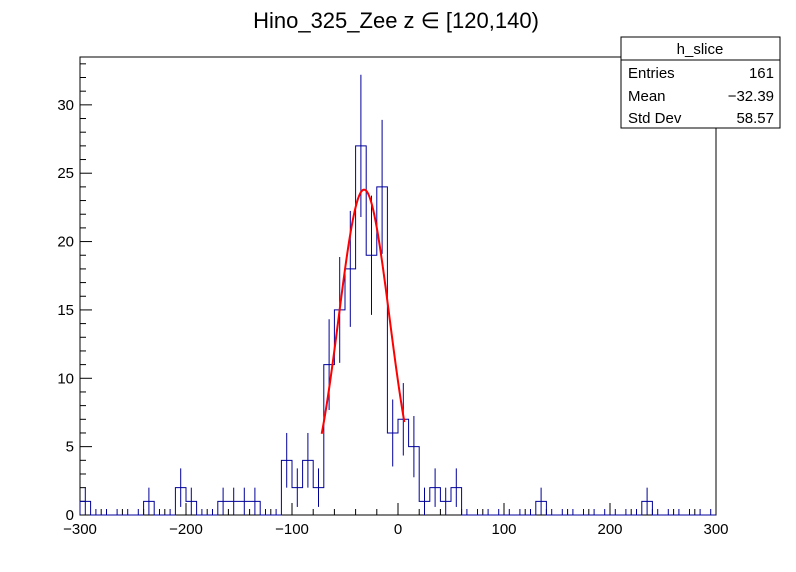 The image size is (796, 572). I want to click on y-tick-label: 15, so click(65, 310).